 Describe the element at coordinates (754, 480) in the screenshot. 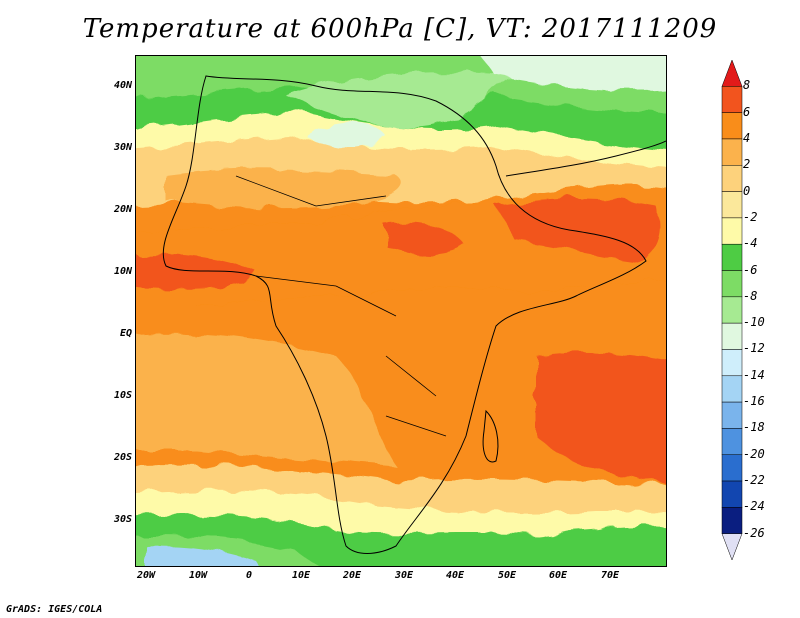

I see `colorbar-label: -22` at that location.